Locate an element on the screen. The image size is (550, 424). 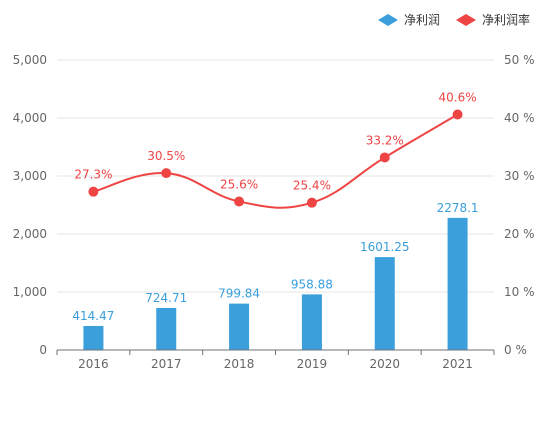
y-right-tick-label: 40 % is located at coordinates (519, 118).